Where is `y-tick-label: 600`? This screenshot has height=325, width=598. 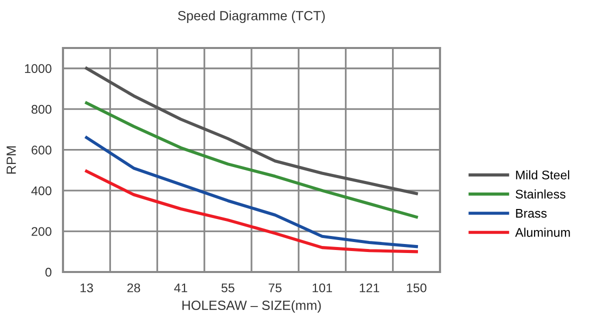
y-tick-label: 600 is located at coordinates (42, 150).